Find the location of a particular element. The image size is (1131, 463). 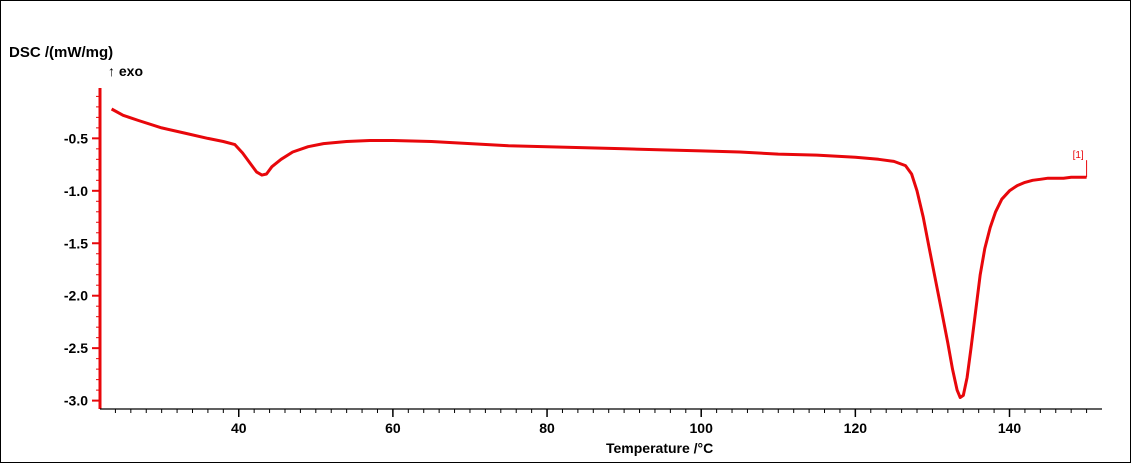

y-tick-label: -0.5 is located at coordinates (76, 138).